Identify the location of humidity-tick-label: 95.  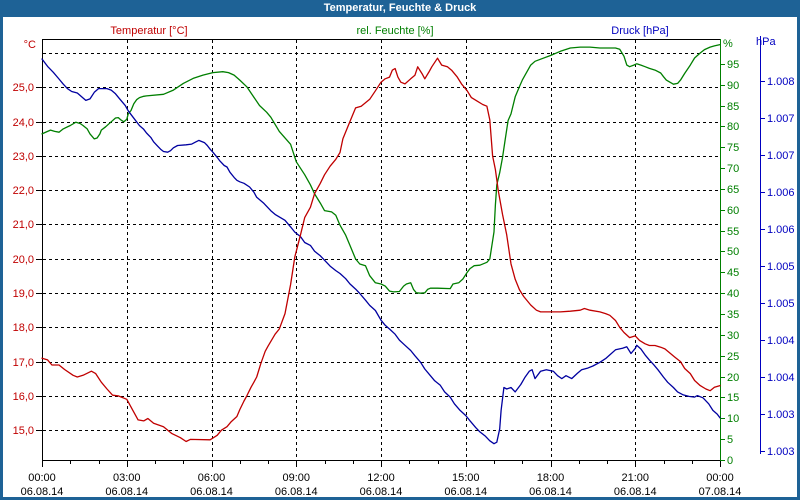
(733, 65).